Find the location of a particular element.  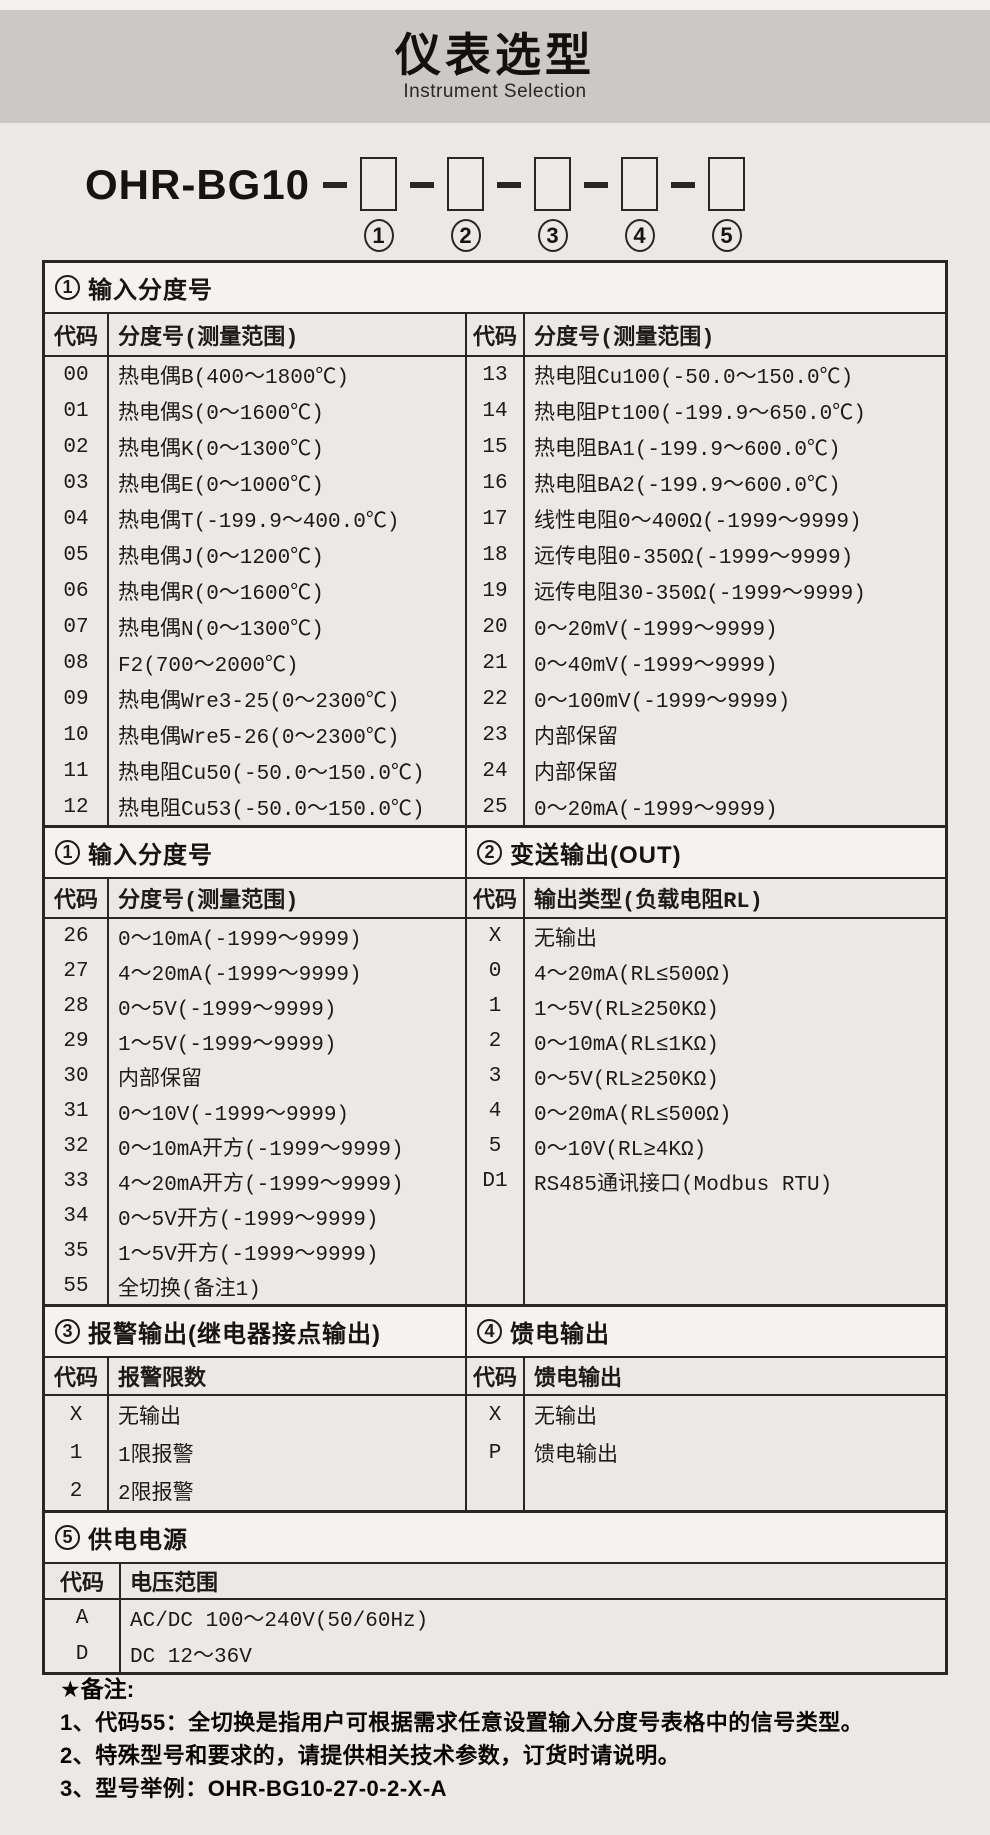

code-cell: 55 is located at coordinates (77, 1286).